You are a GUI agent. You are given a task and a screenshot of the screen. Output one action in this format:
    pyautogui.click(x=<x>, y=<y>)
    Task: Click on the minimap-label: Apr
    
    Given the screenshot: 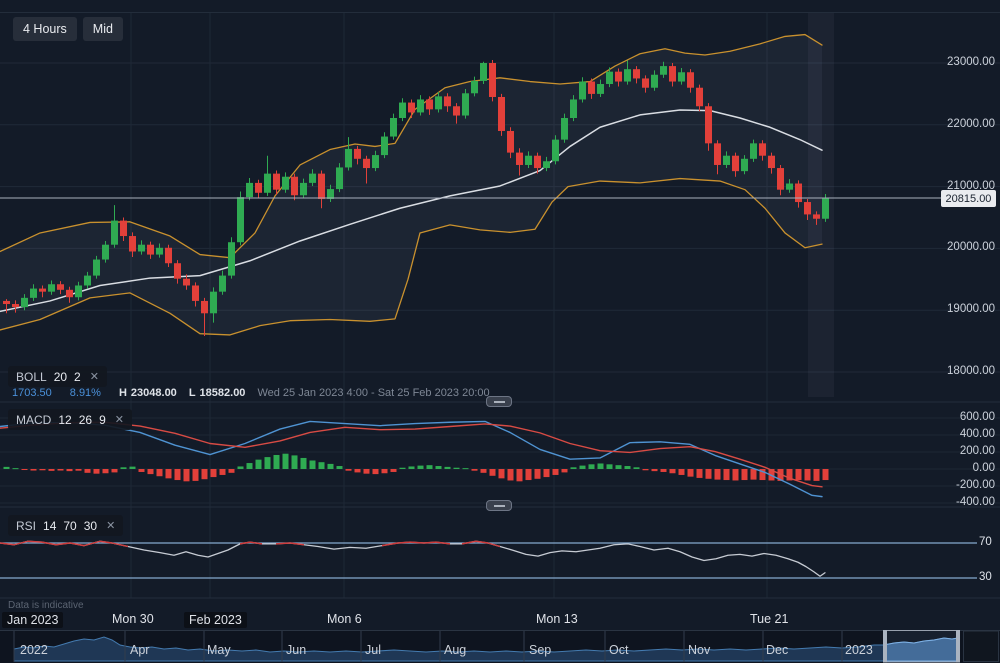 What is the action you would take?
    pyautogui.click(x=140, y=650)
    